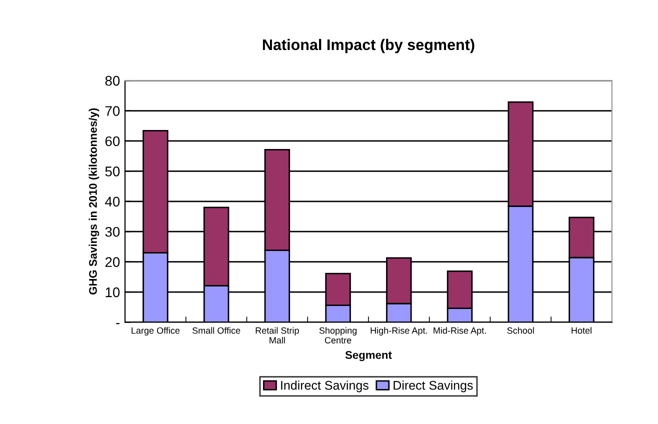  I want to click on y-tick-label: 40, so click(112, 201).